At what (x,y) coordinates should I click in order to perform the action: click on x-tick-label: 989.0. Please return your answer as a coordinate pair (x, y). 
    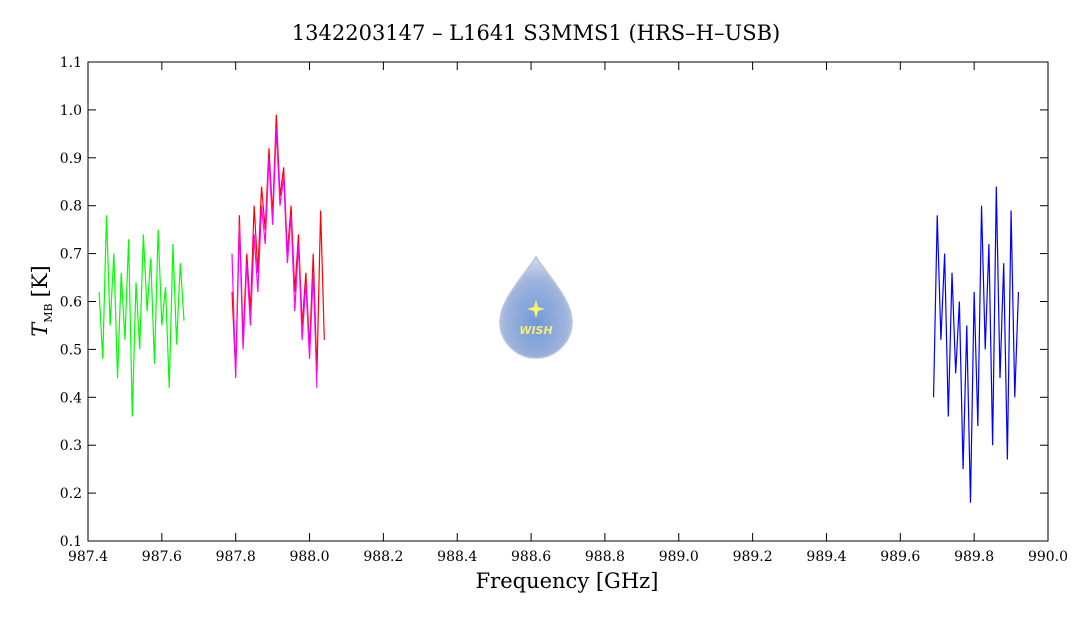
    Looking at the image, I should click on (679, 557).